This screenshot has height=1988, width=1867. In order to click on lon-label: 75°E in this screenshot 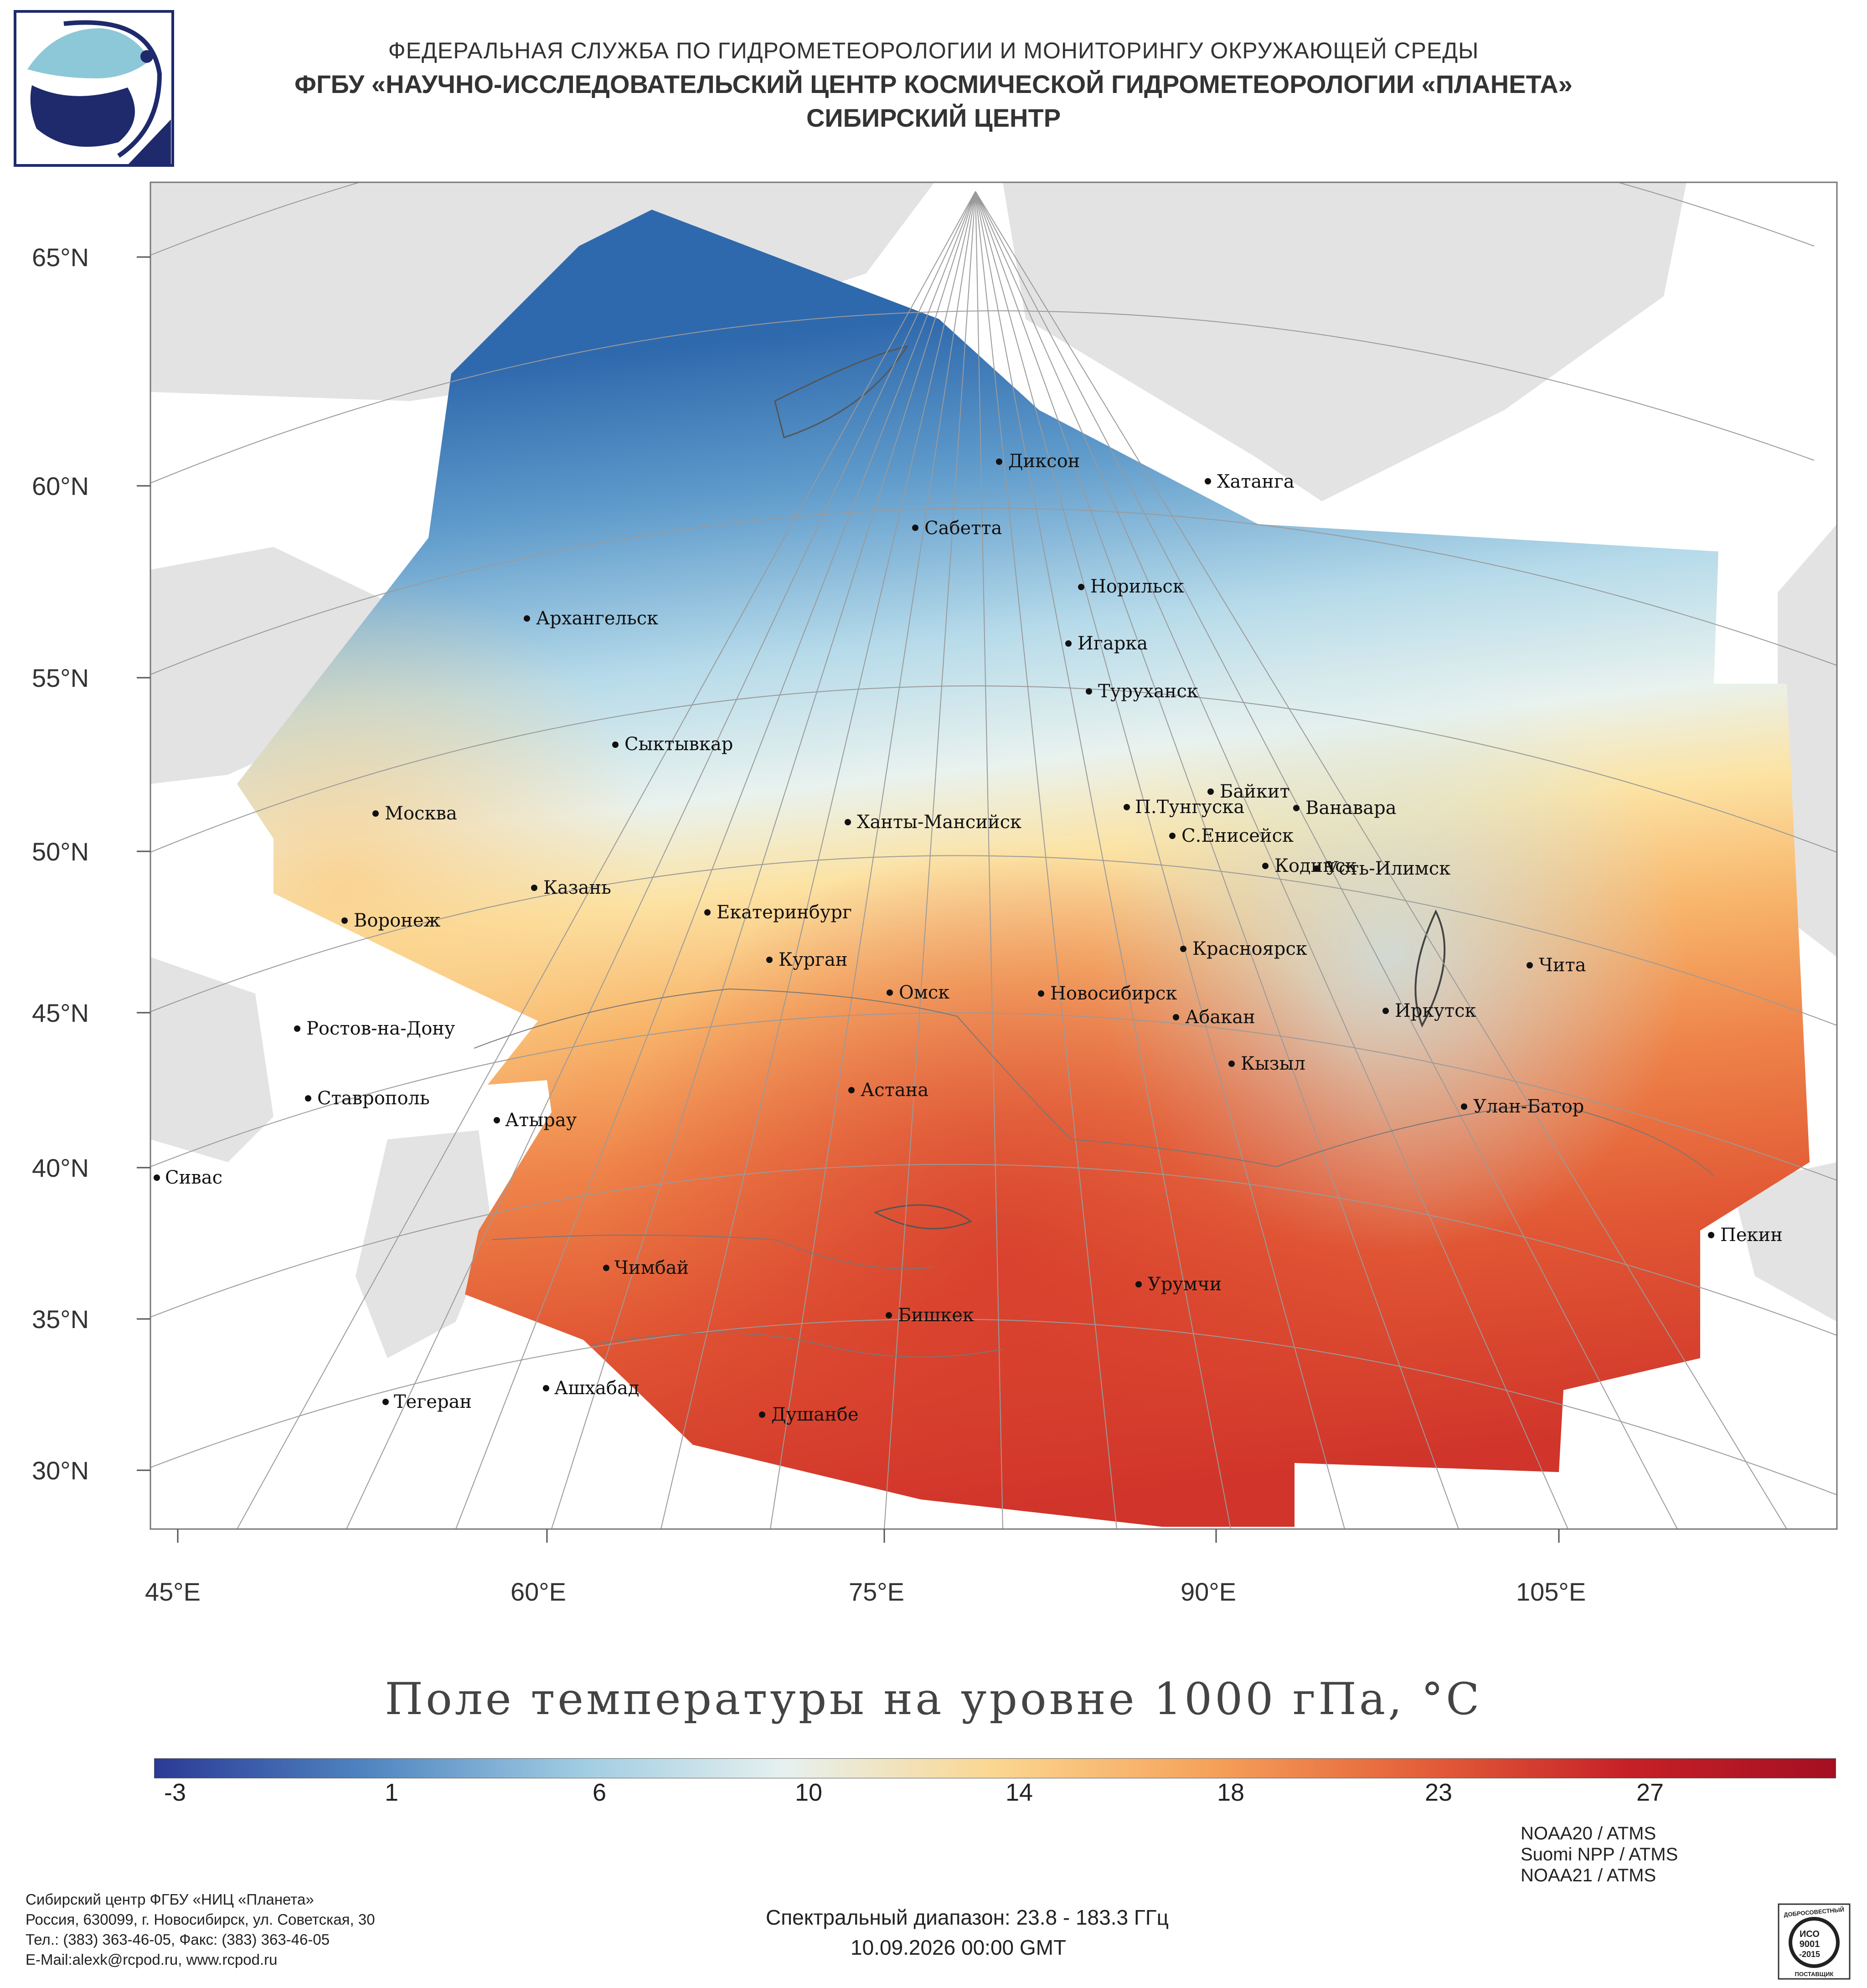, I will do `click(877, 1592)`.